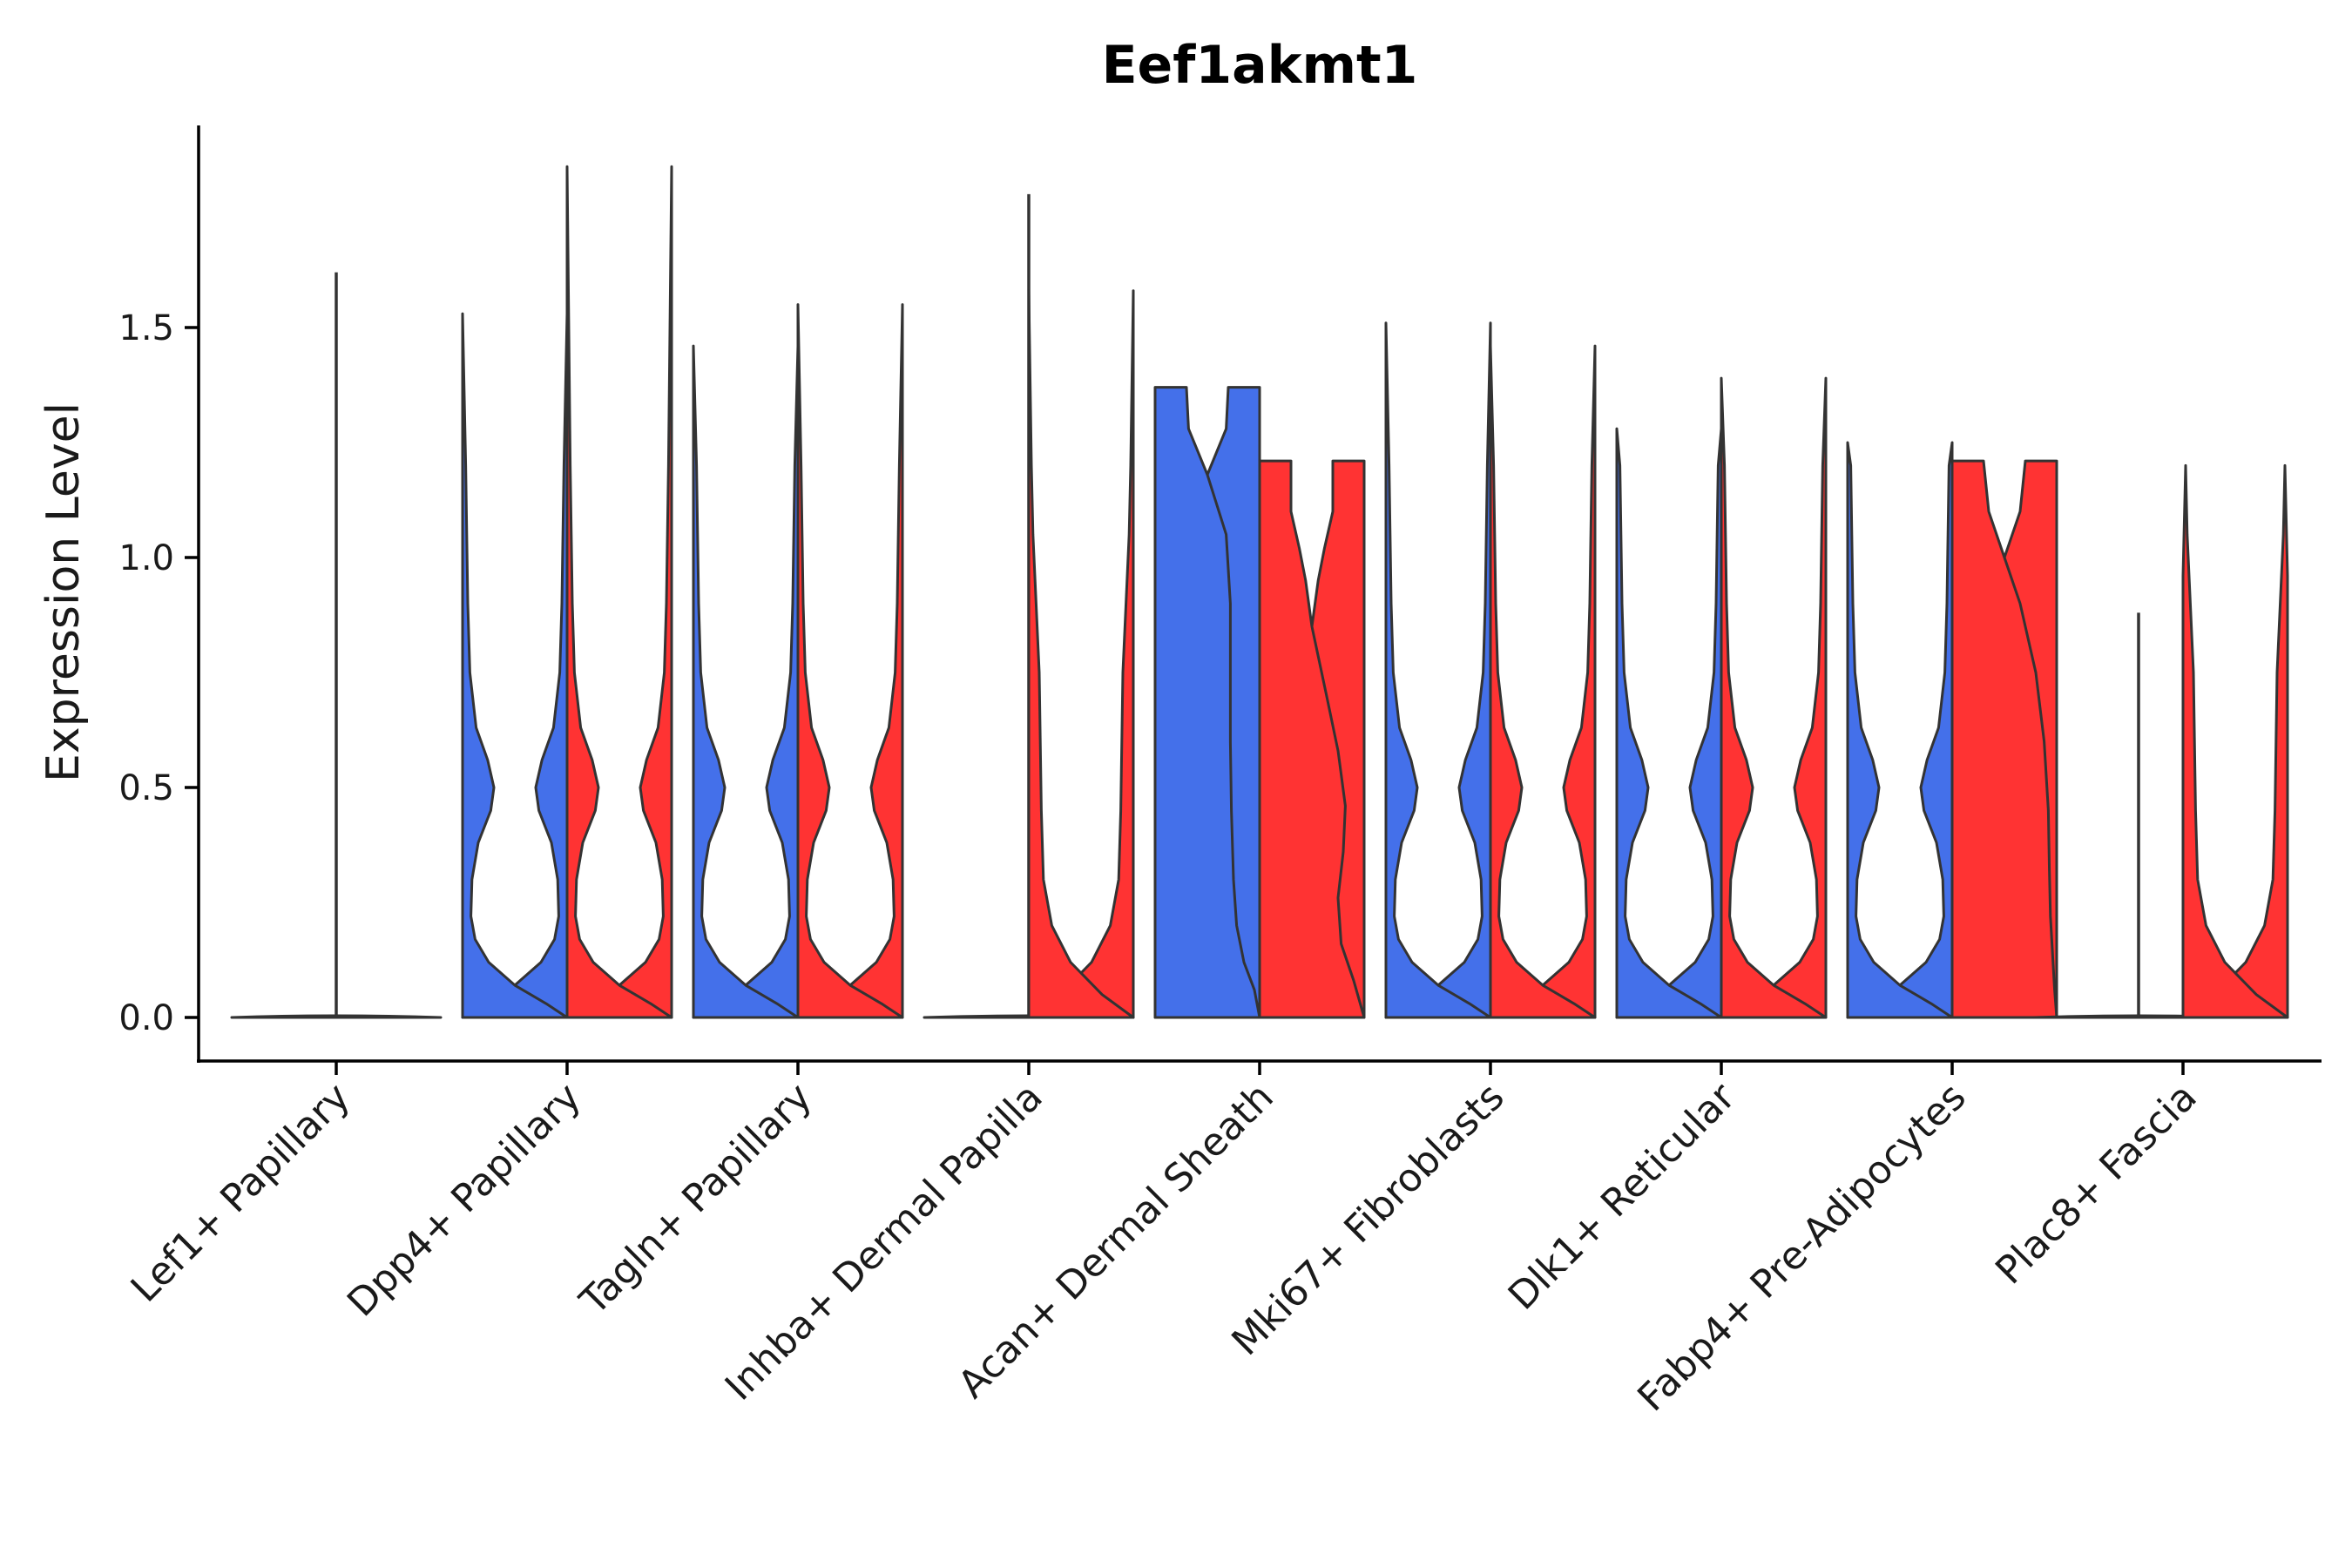 Image resolution: width=2352 pixels, height=1568 pixels. I want to click on y-axis-label: Expression Level, so click(64, 592).